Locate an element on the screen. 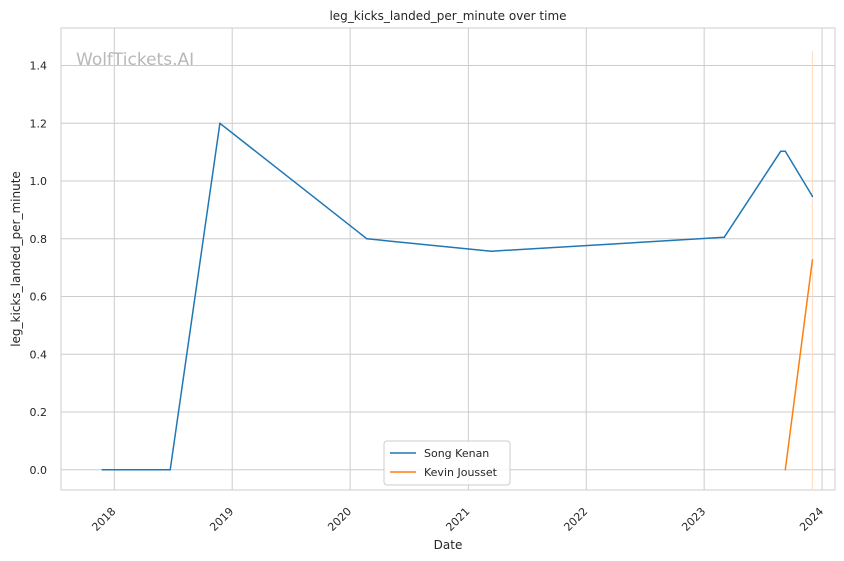 Image resolution: width=844 pixels, height=561 pixels. y-tick-label: 1.0 is located at coordinates (39, 181).